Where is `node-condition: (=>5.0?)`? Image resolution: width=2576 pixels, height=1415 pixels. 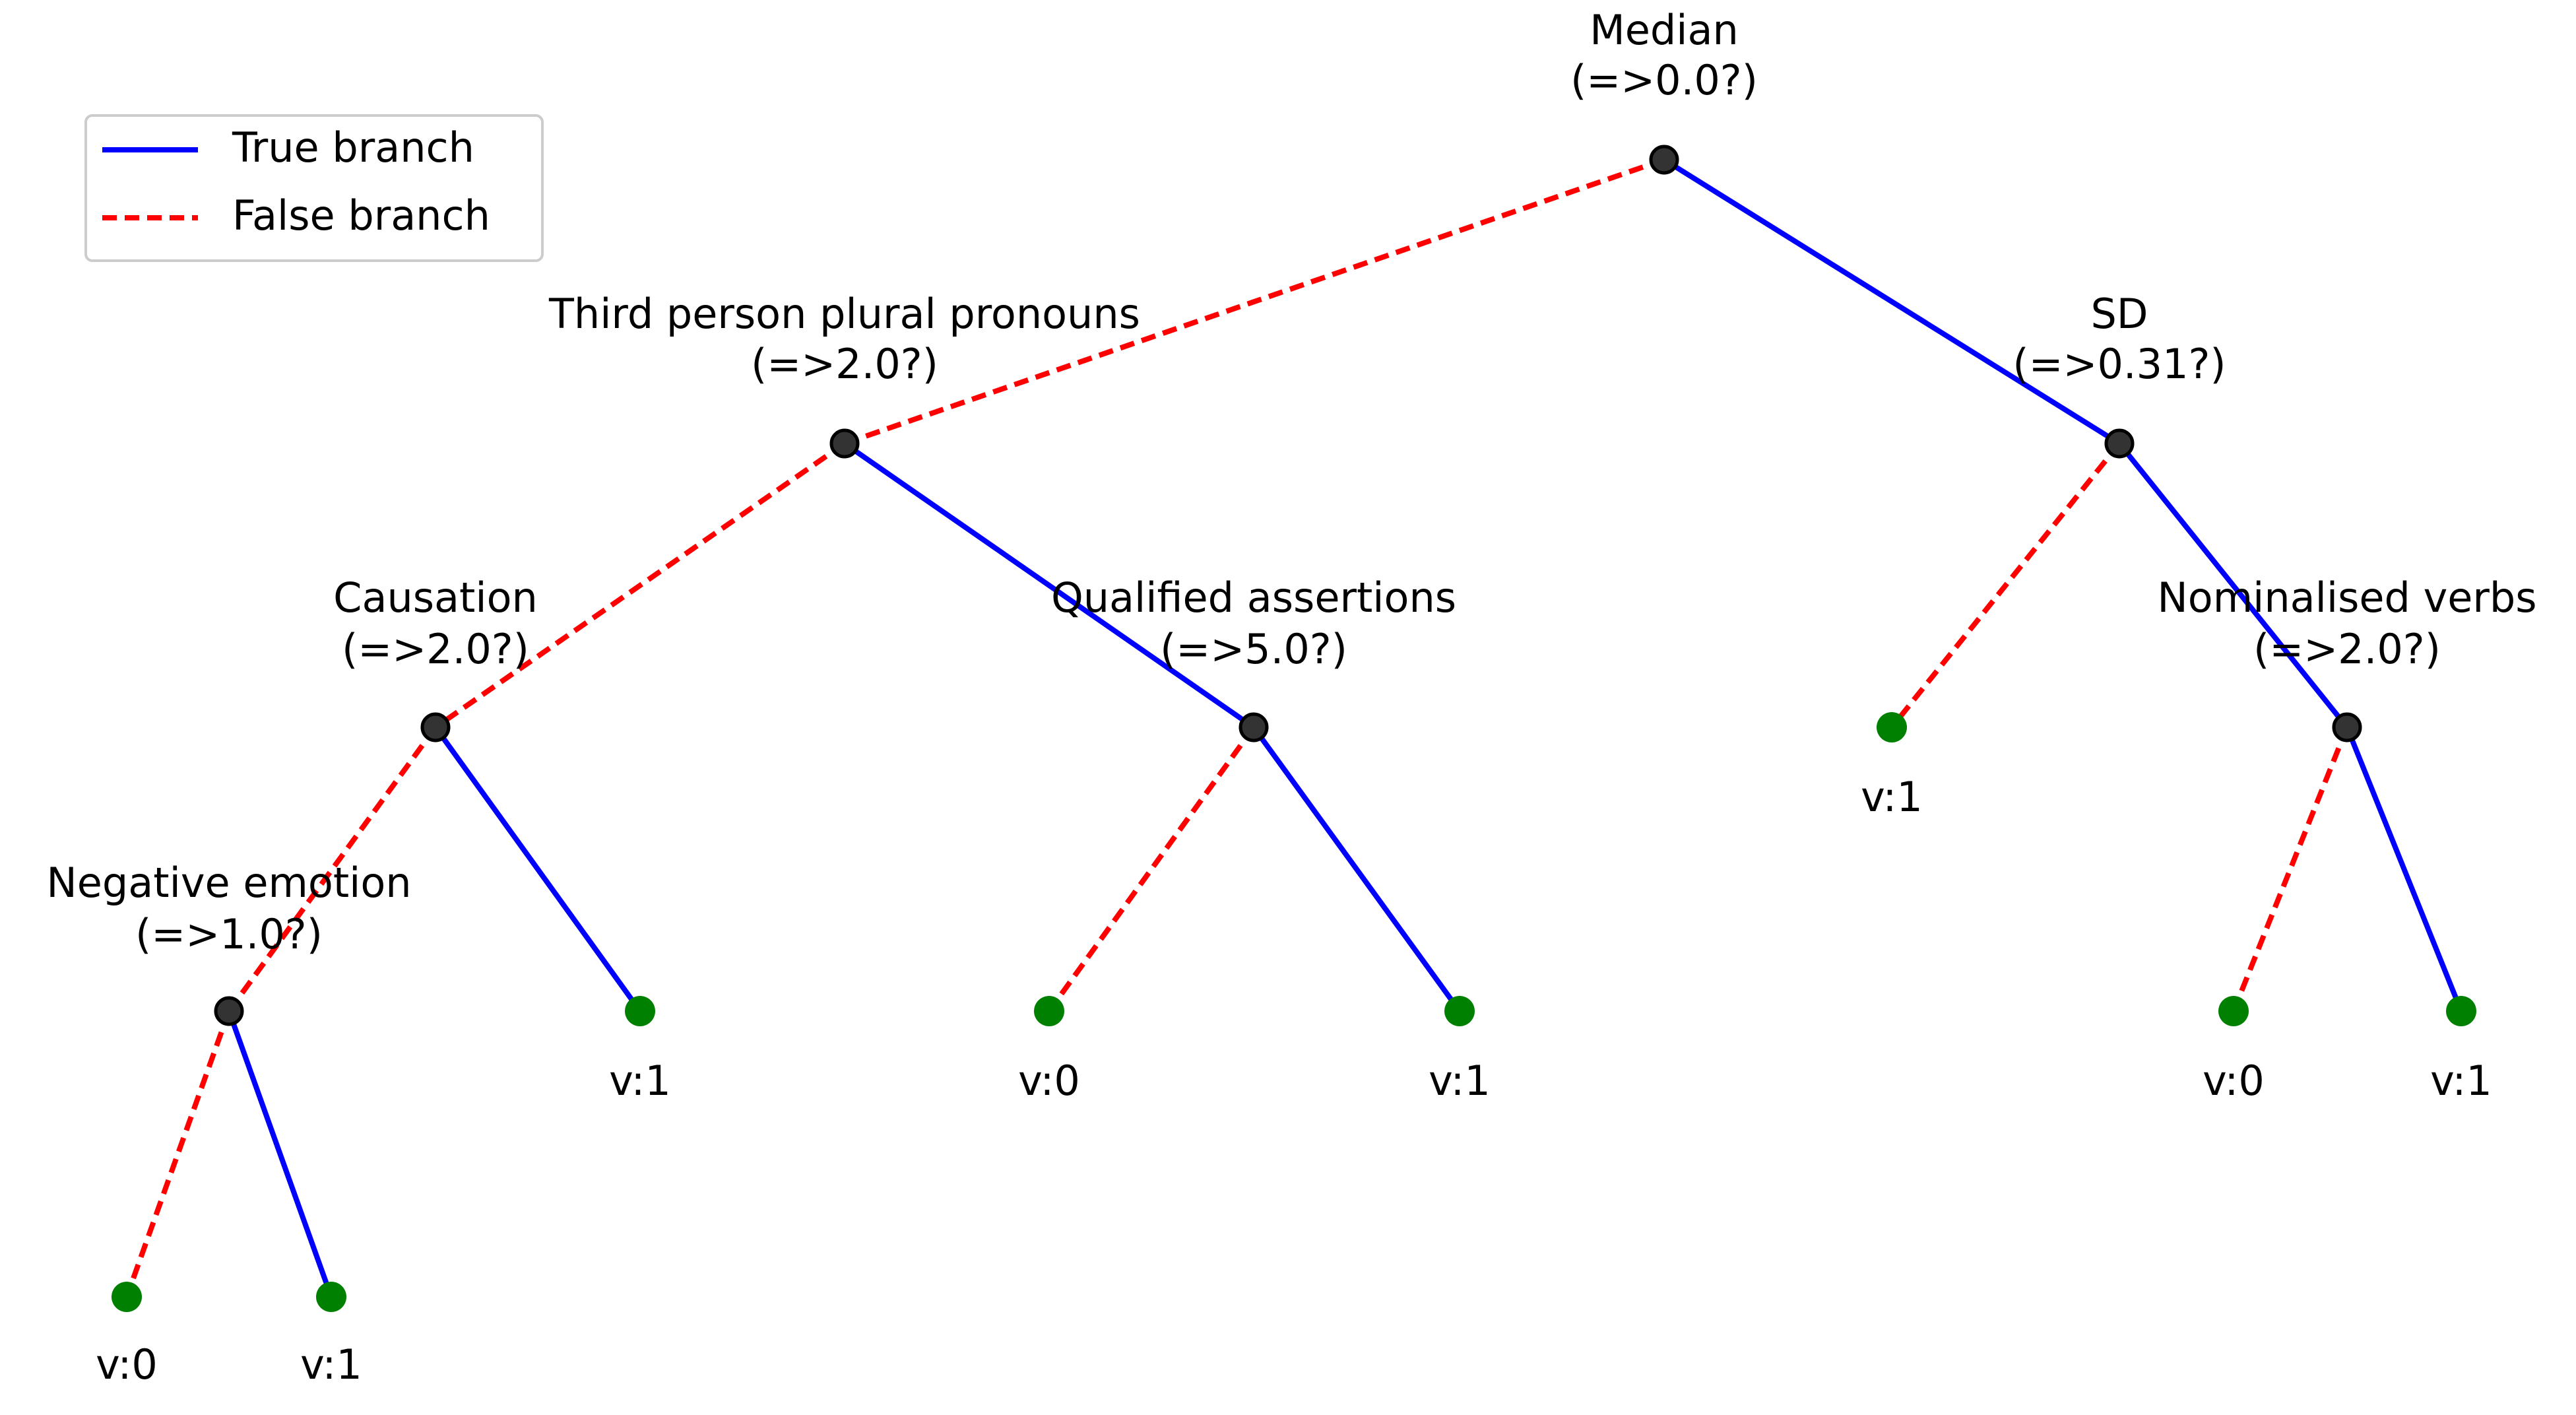
node-condition: (=>5.0?) is located at coordinates (1253, 649).